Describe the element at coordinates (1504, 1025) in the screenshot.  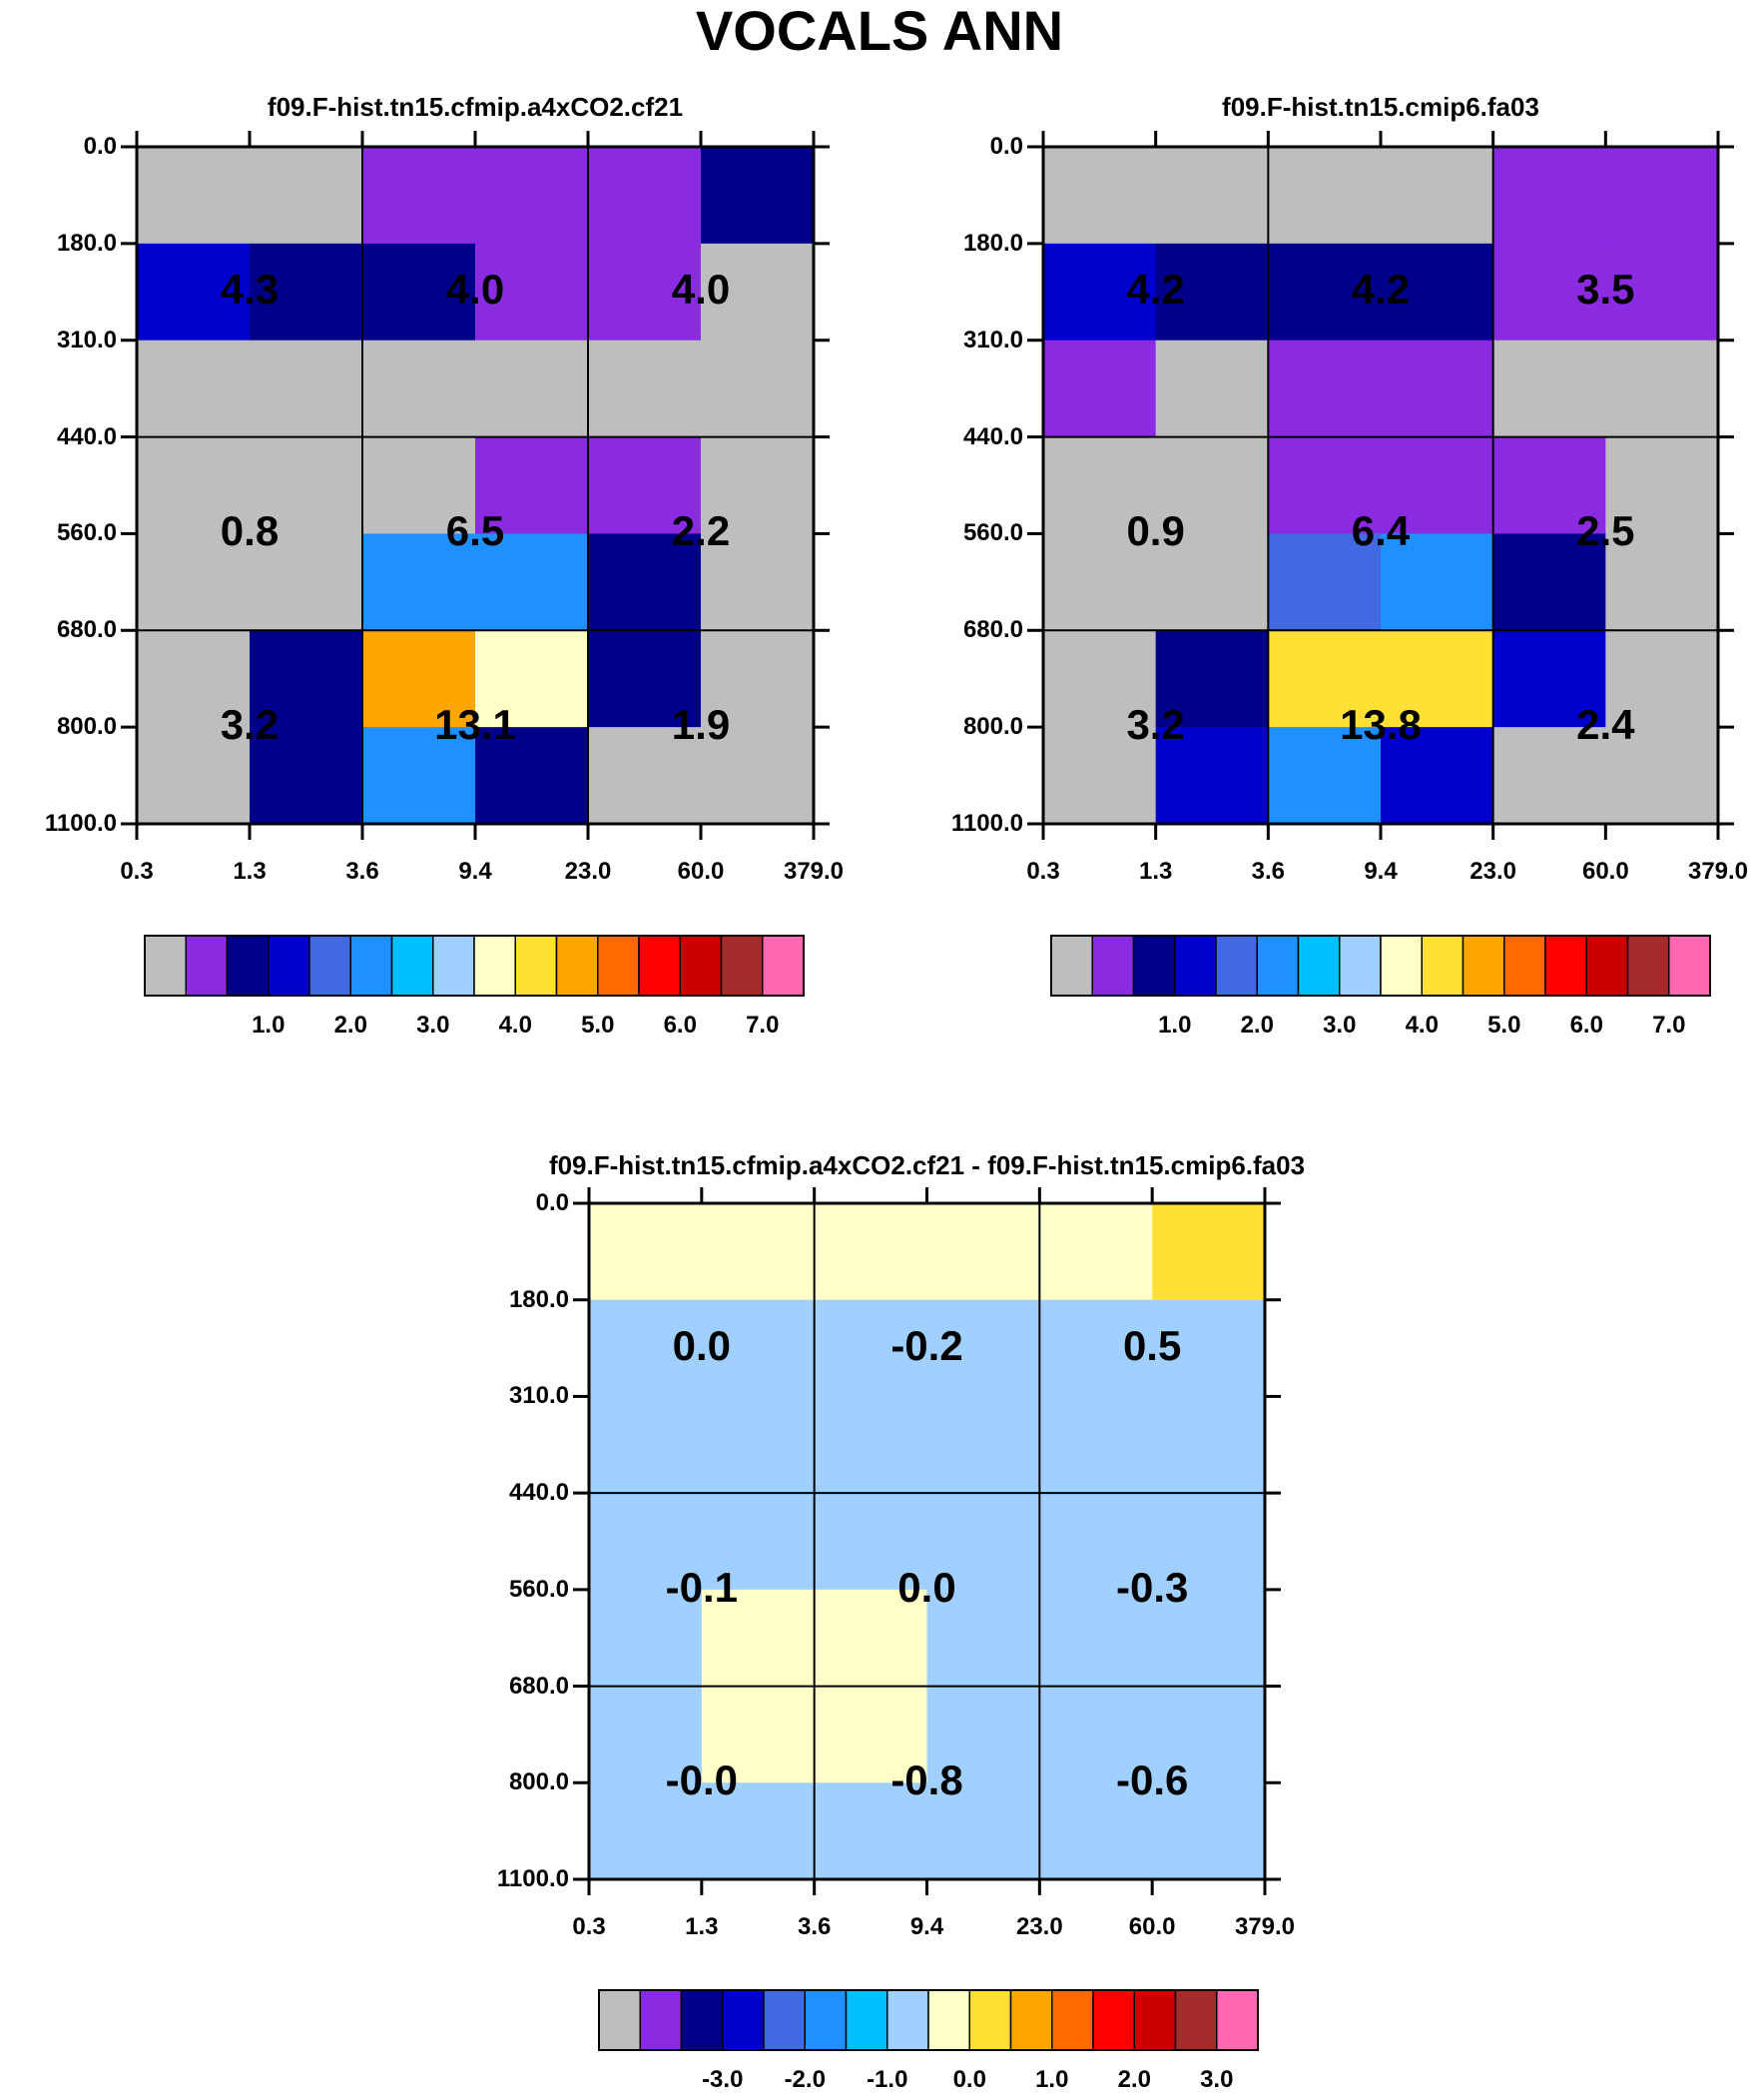
I see `colorbar-label: 5.0` at that location.